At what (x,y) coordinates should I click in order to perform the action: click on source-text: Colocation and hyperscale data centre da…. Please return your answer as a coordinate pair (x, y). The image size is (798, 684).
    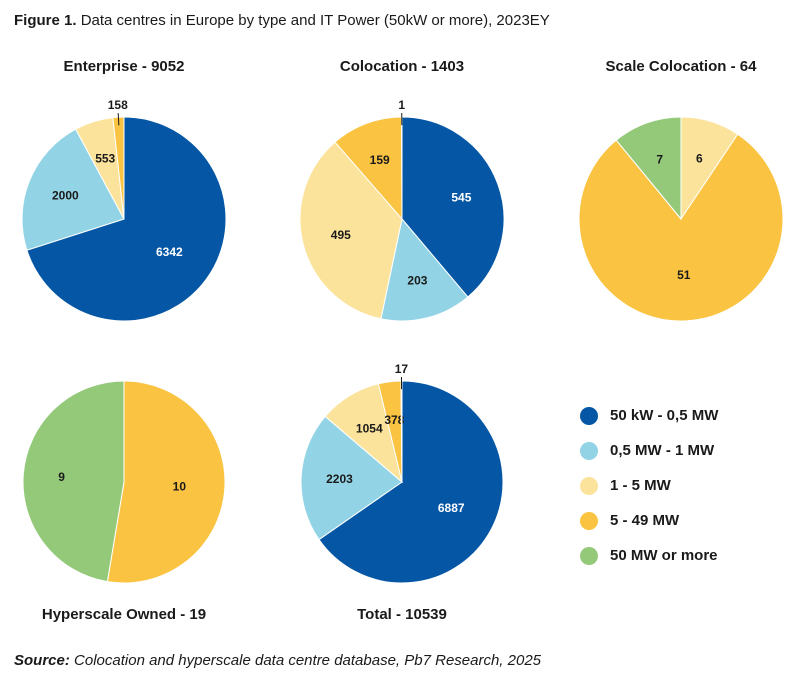
    Looking at the image, I should click on (308, 660).